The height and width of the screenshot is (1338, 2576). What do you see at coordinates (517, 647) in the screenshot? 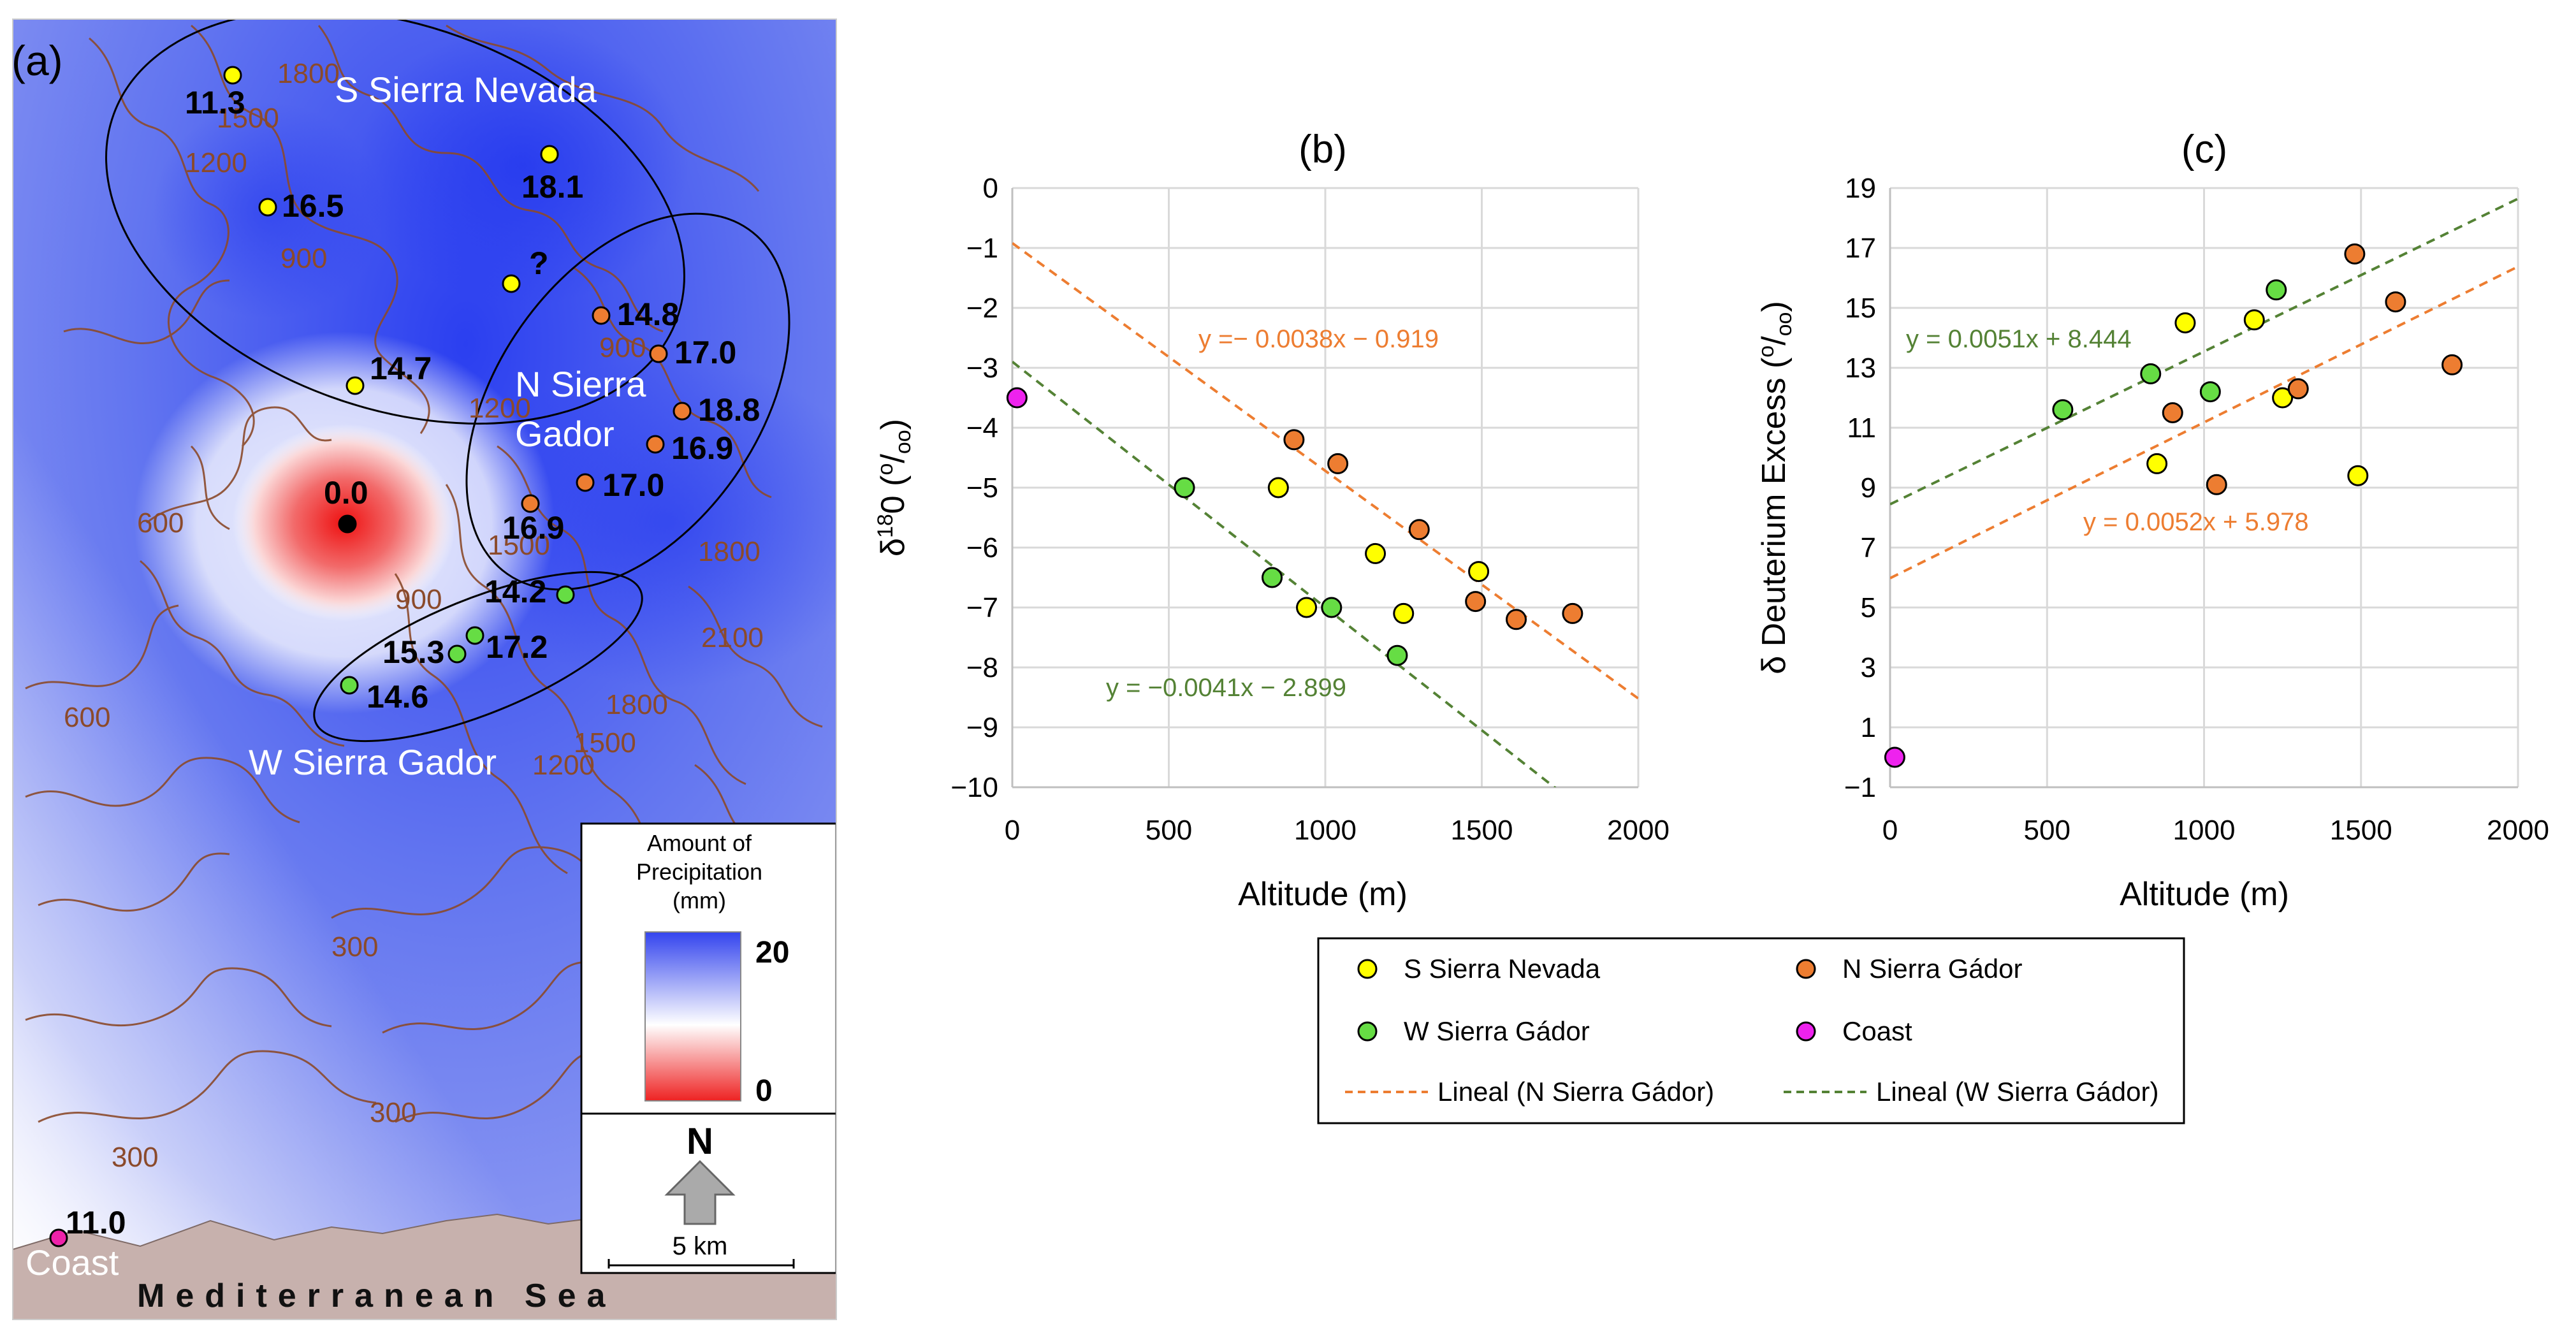
I see `site-label: 17.2` at bounding box center [517, 647].